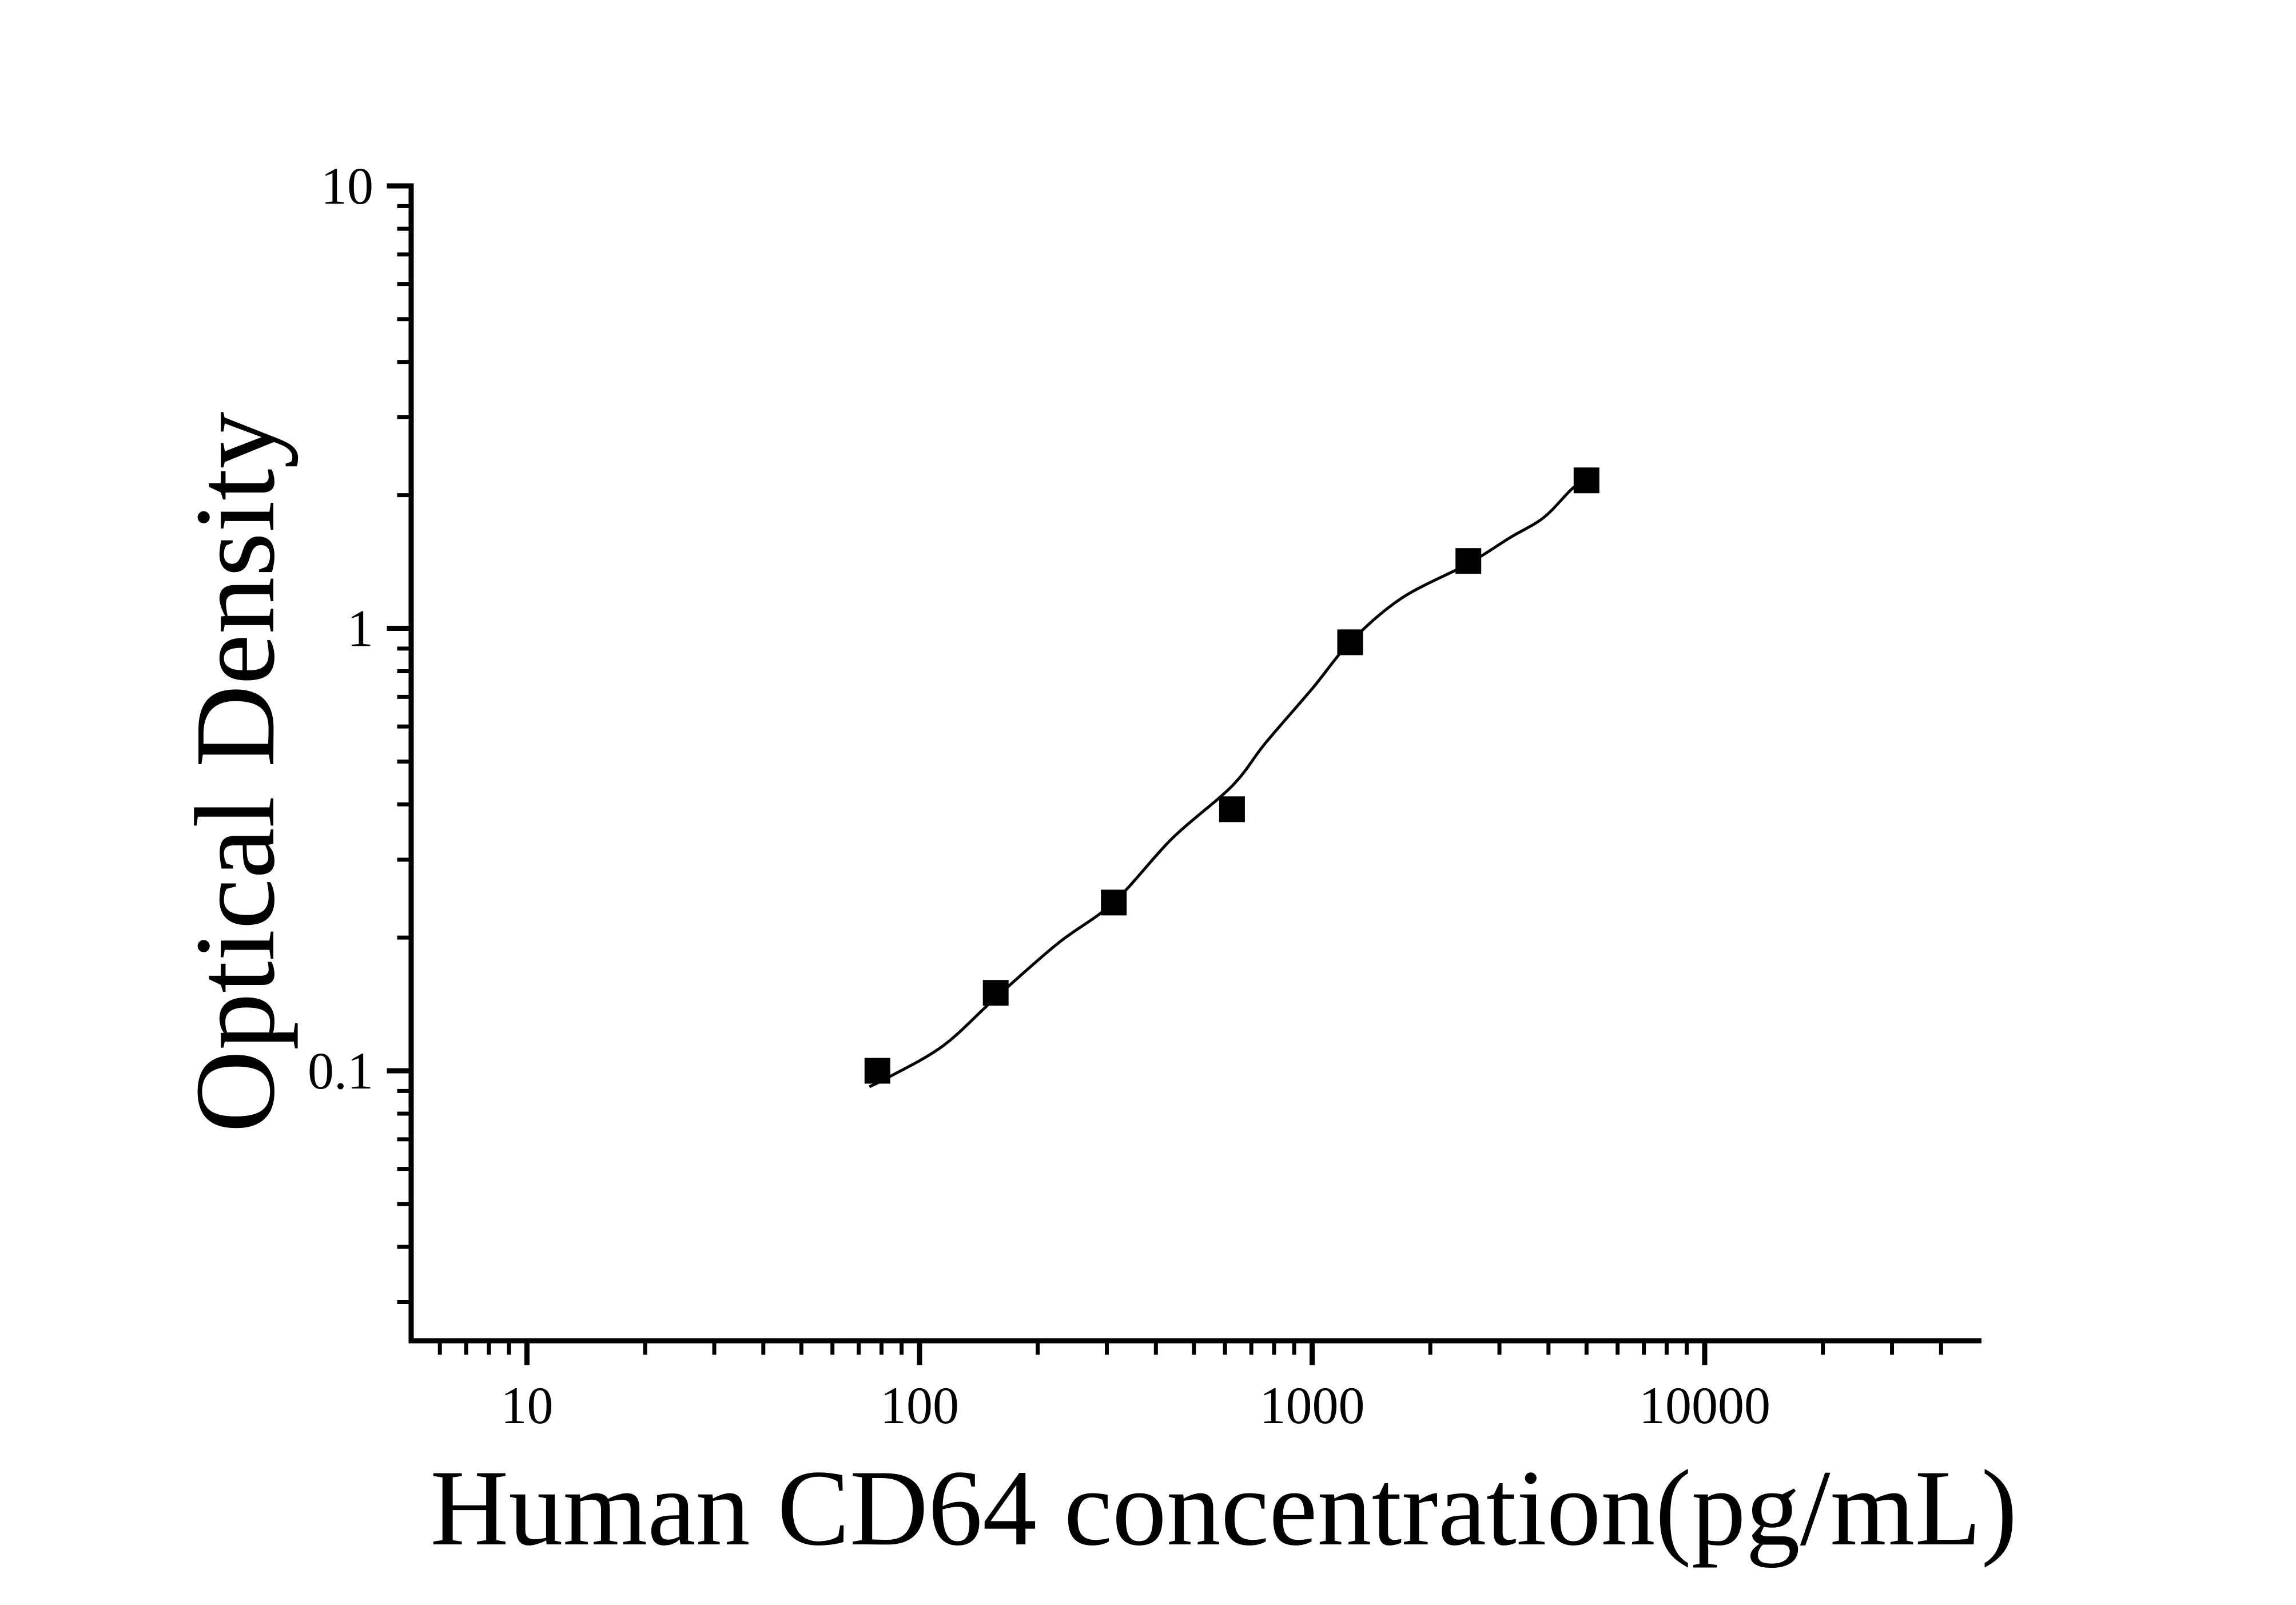 The image size is (2296, 1605). Describe the element at coordinates (527, 1405) in the screenshot. I see `x-tick-label: 10` at that location.